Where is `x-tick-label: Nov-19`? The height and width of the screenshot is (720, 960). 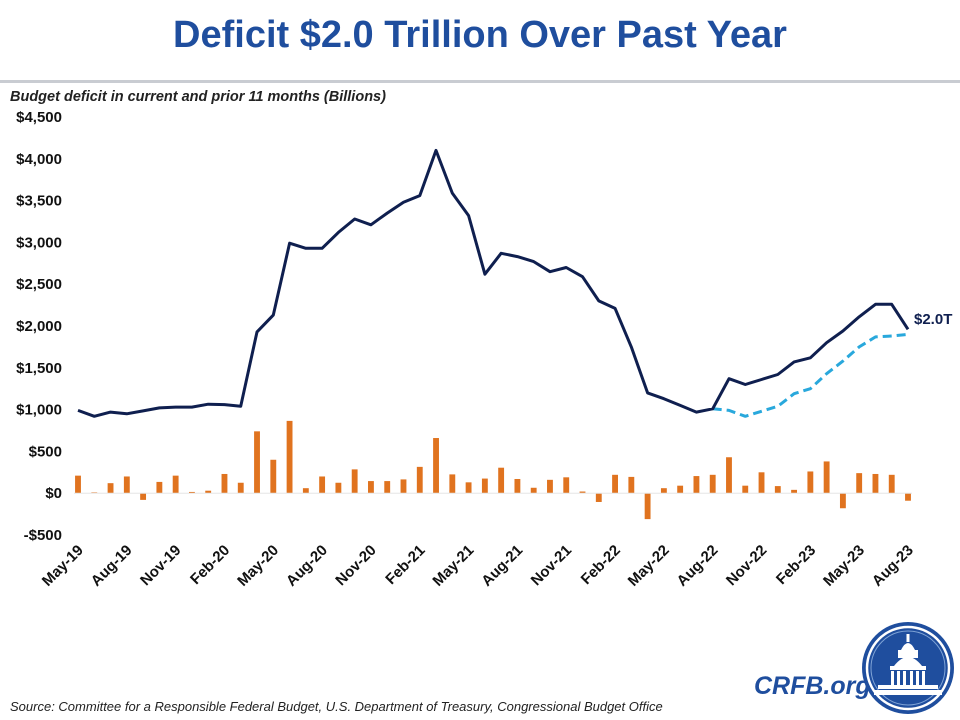 x-tick-label: Nov-19 is located at coordinates (160, 565).